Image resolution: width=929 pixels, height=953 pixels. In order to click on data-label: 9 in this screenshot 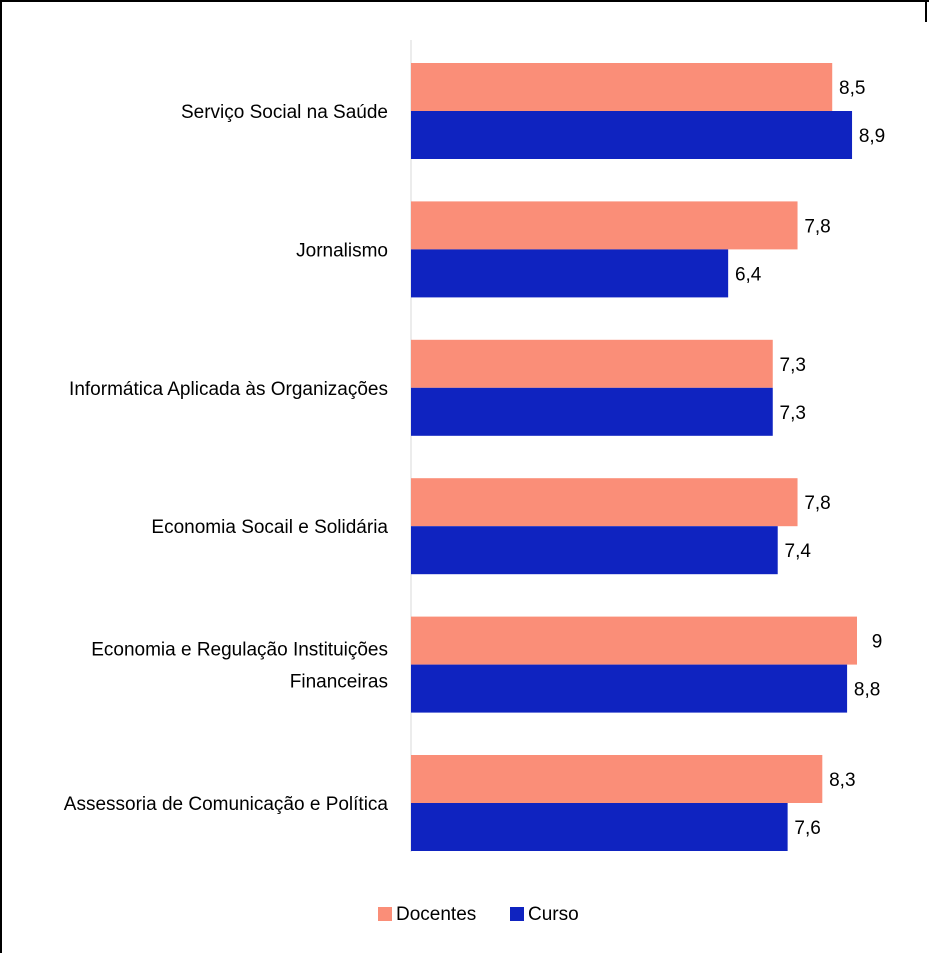, I will do `click(877, 642)`.